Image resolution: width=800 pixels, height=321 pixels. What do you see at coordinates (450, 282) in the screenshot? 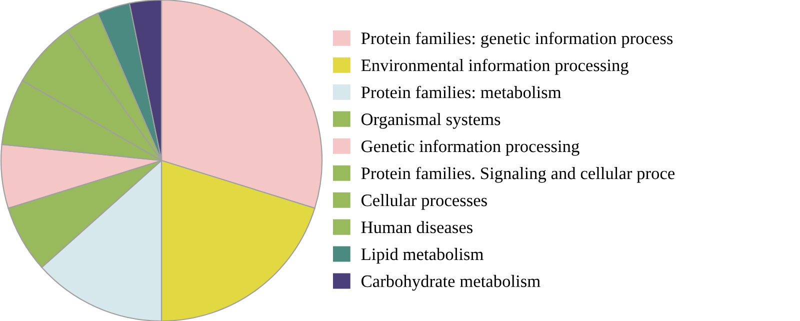
I see `legend-label: Carbohydrate metabolism` at bounding box center [450, 282].